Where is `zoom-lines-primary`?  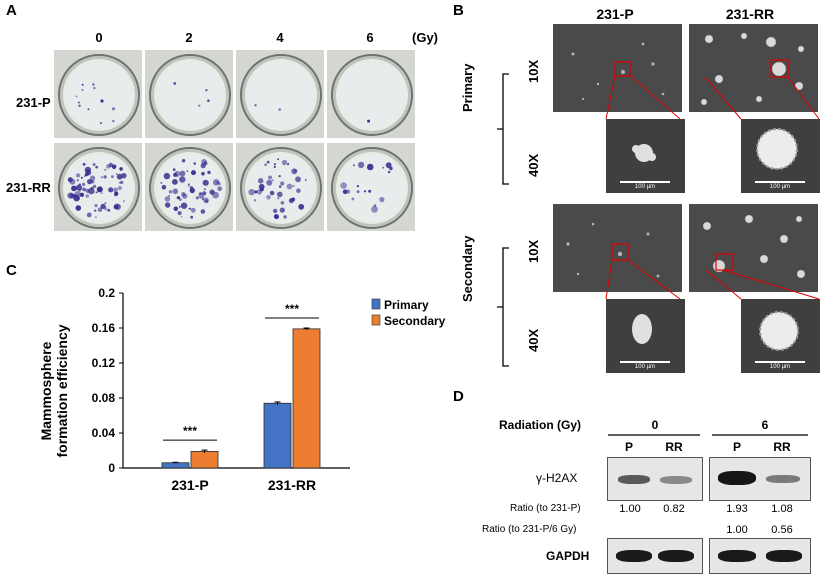
zoom-lines-primary is located at coordinates (712, 97).